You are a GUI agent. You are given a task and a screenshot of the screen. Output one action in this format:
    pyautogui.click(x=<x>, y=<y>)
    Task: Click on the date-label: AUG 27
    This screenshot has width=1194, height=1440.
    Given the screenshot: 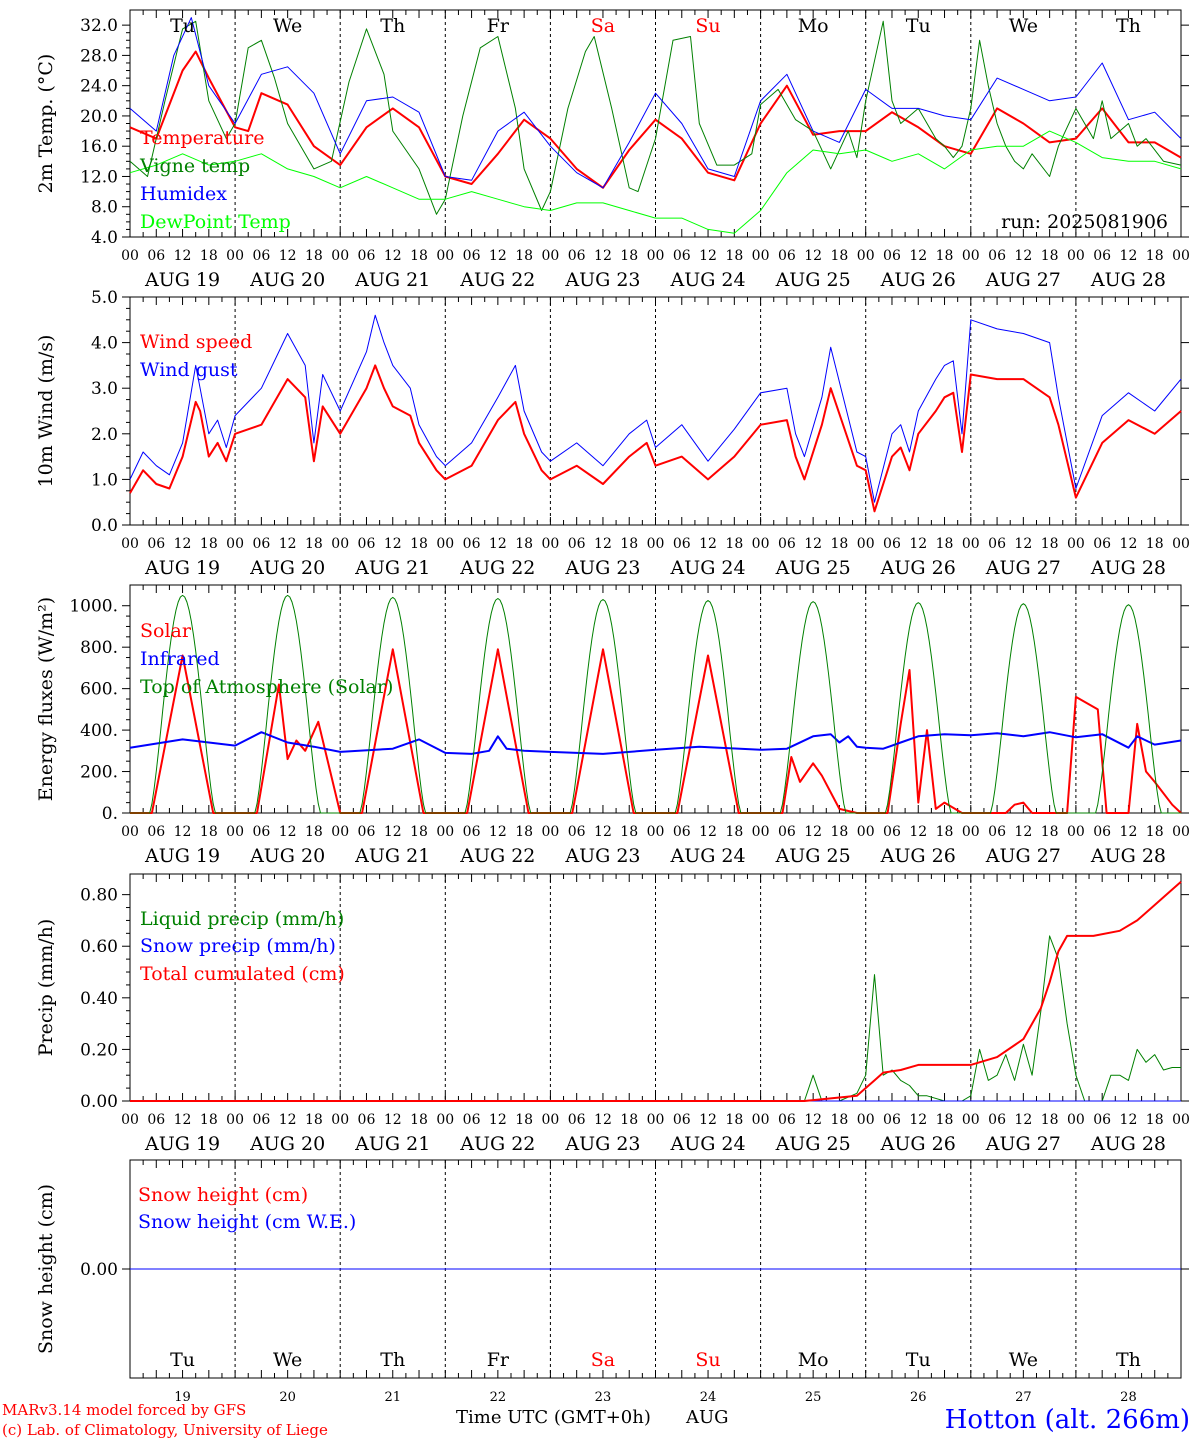 What is the action you would take?
    pyautogui.click(x=1023, y=856)
    